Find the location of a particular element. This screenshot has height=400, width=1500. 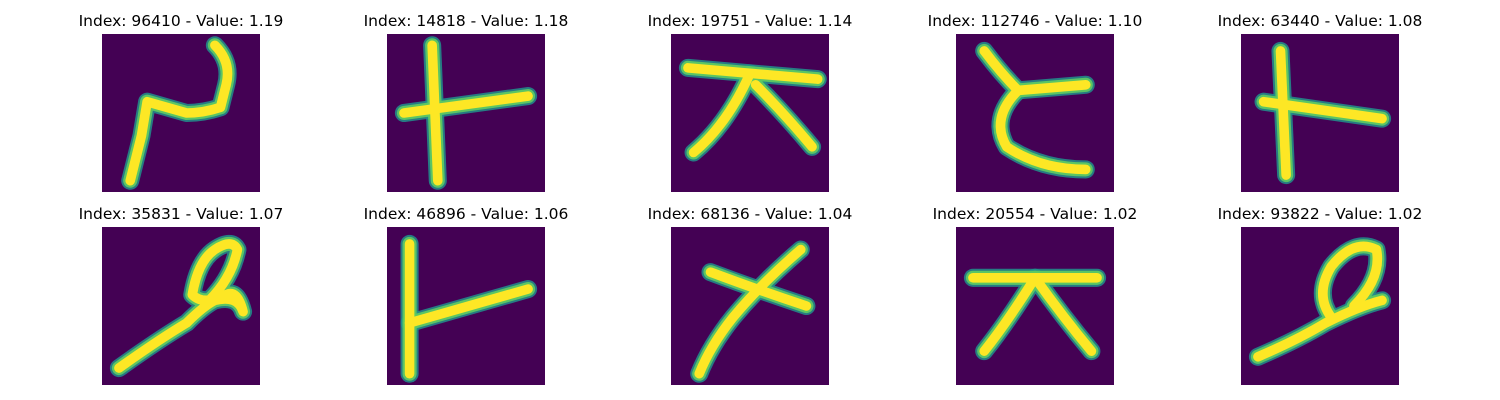

panel-2: Index: 14818 - Value: 1.18 is located at coordinates (466, 101).